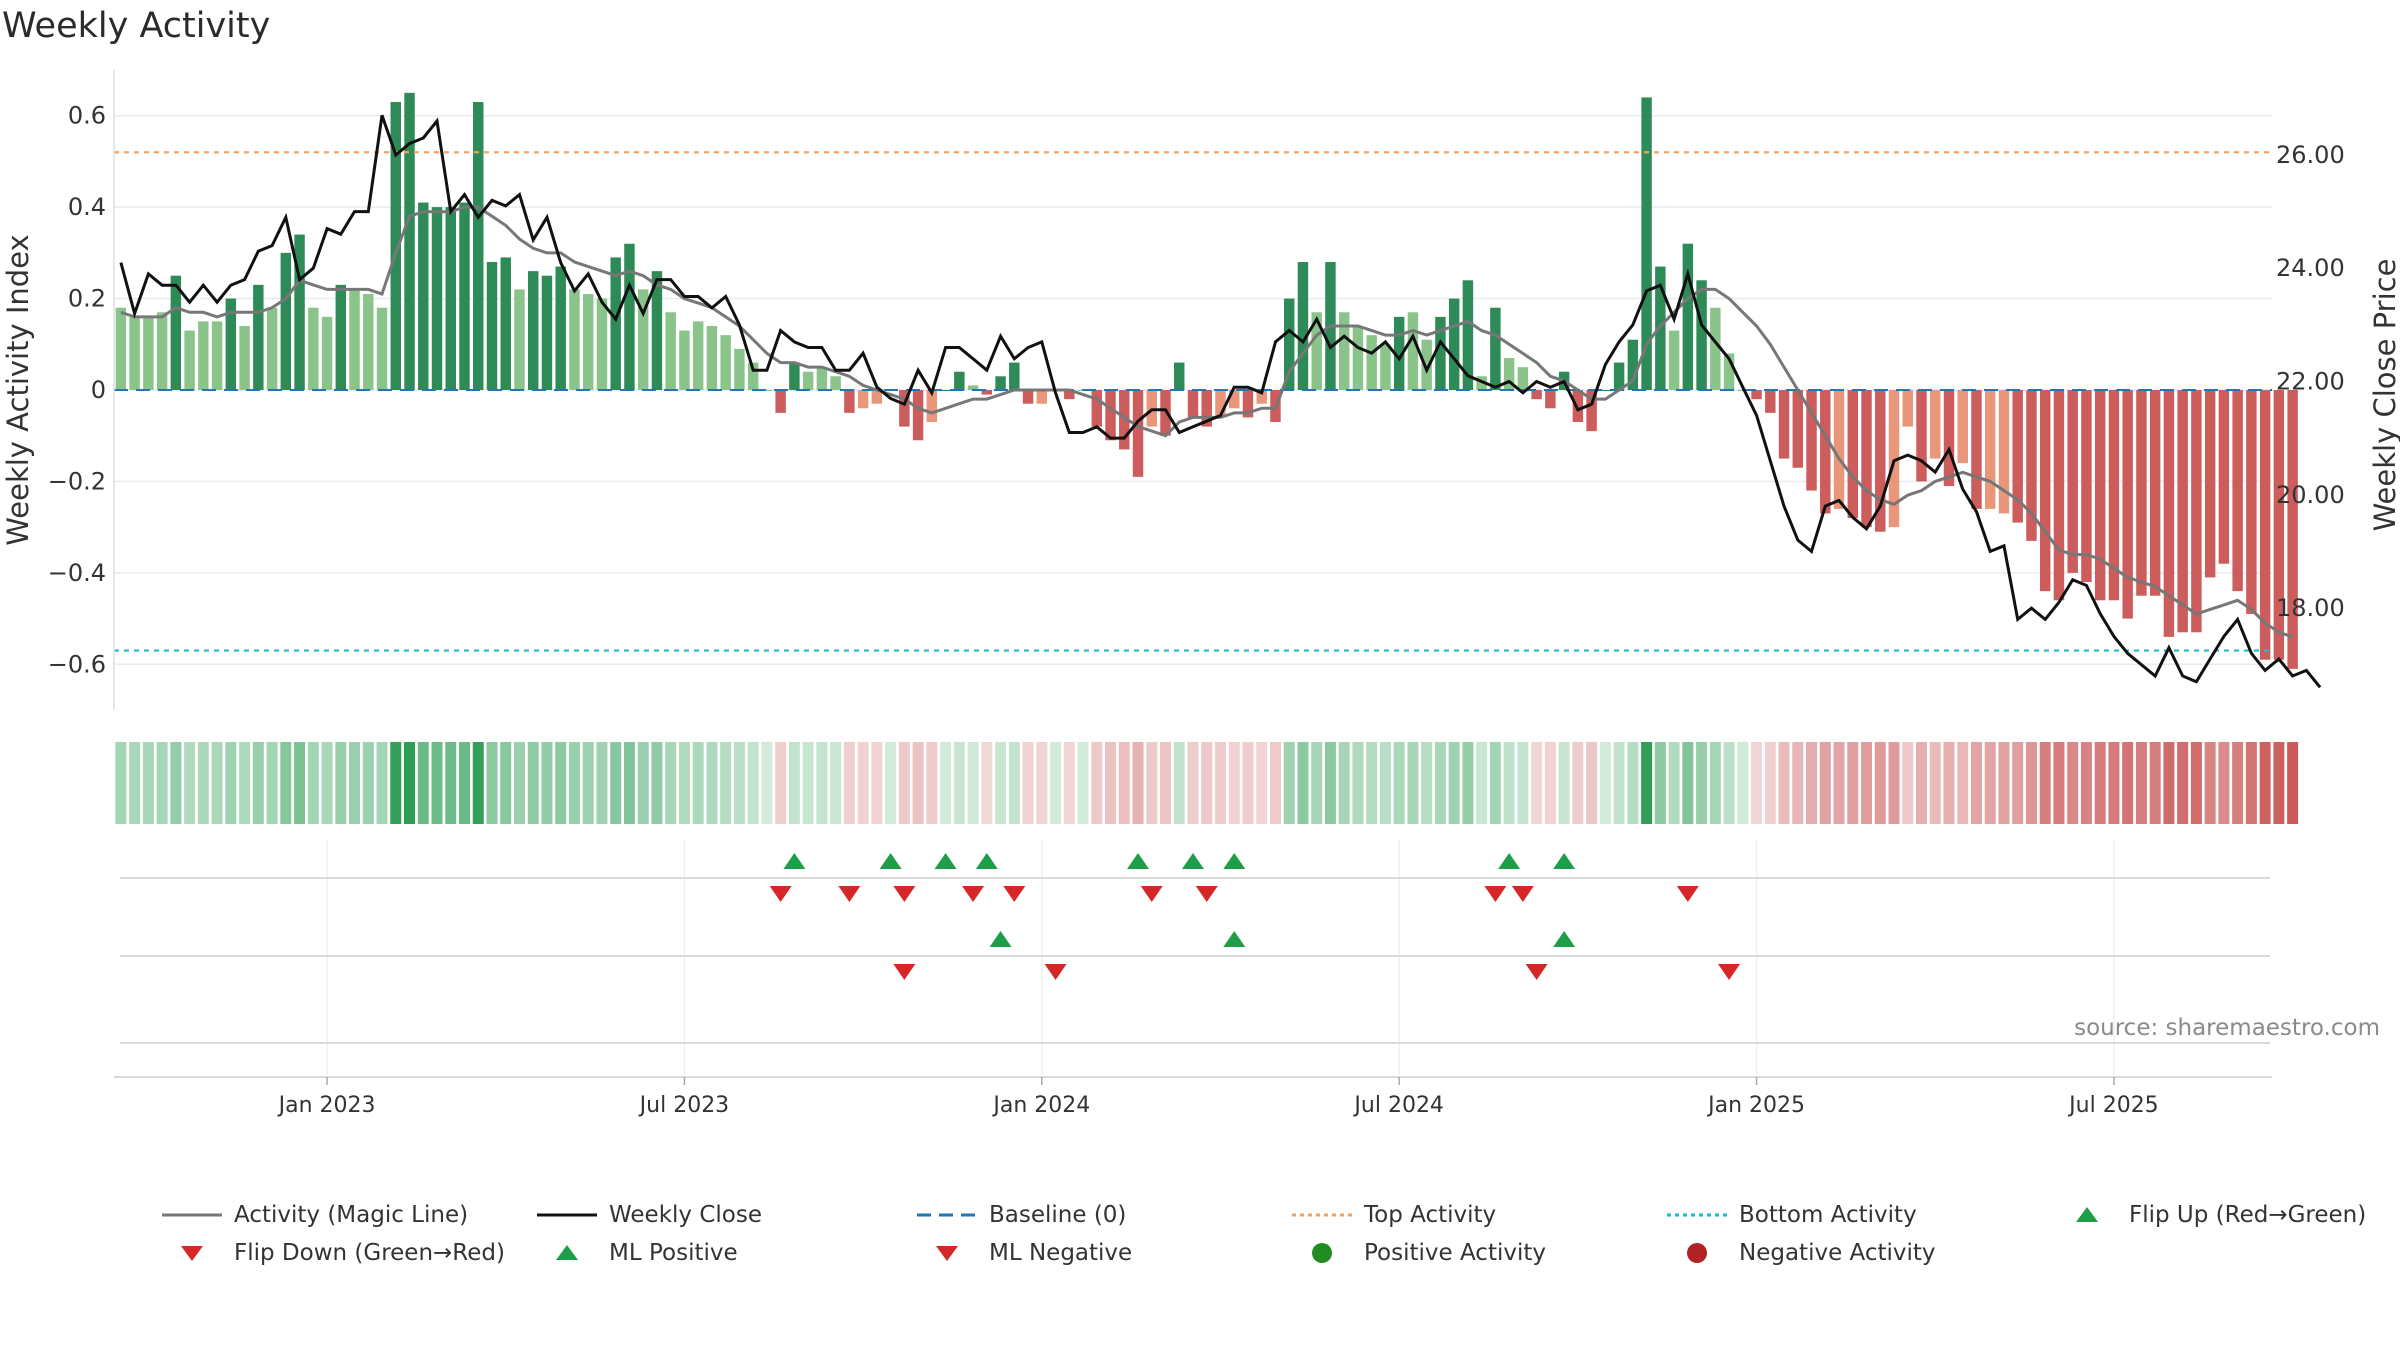  I want to click on legend-label: ML Positive, so click(673, 1253).